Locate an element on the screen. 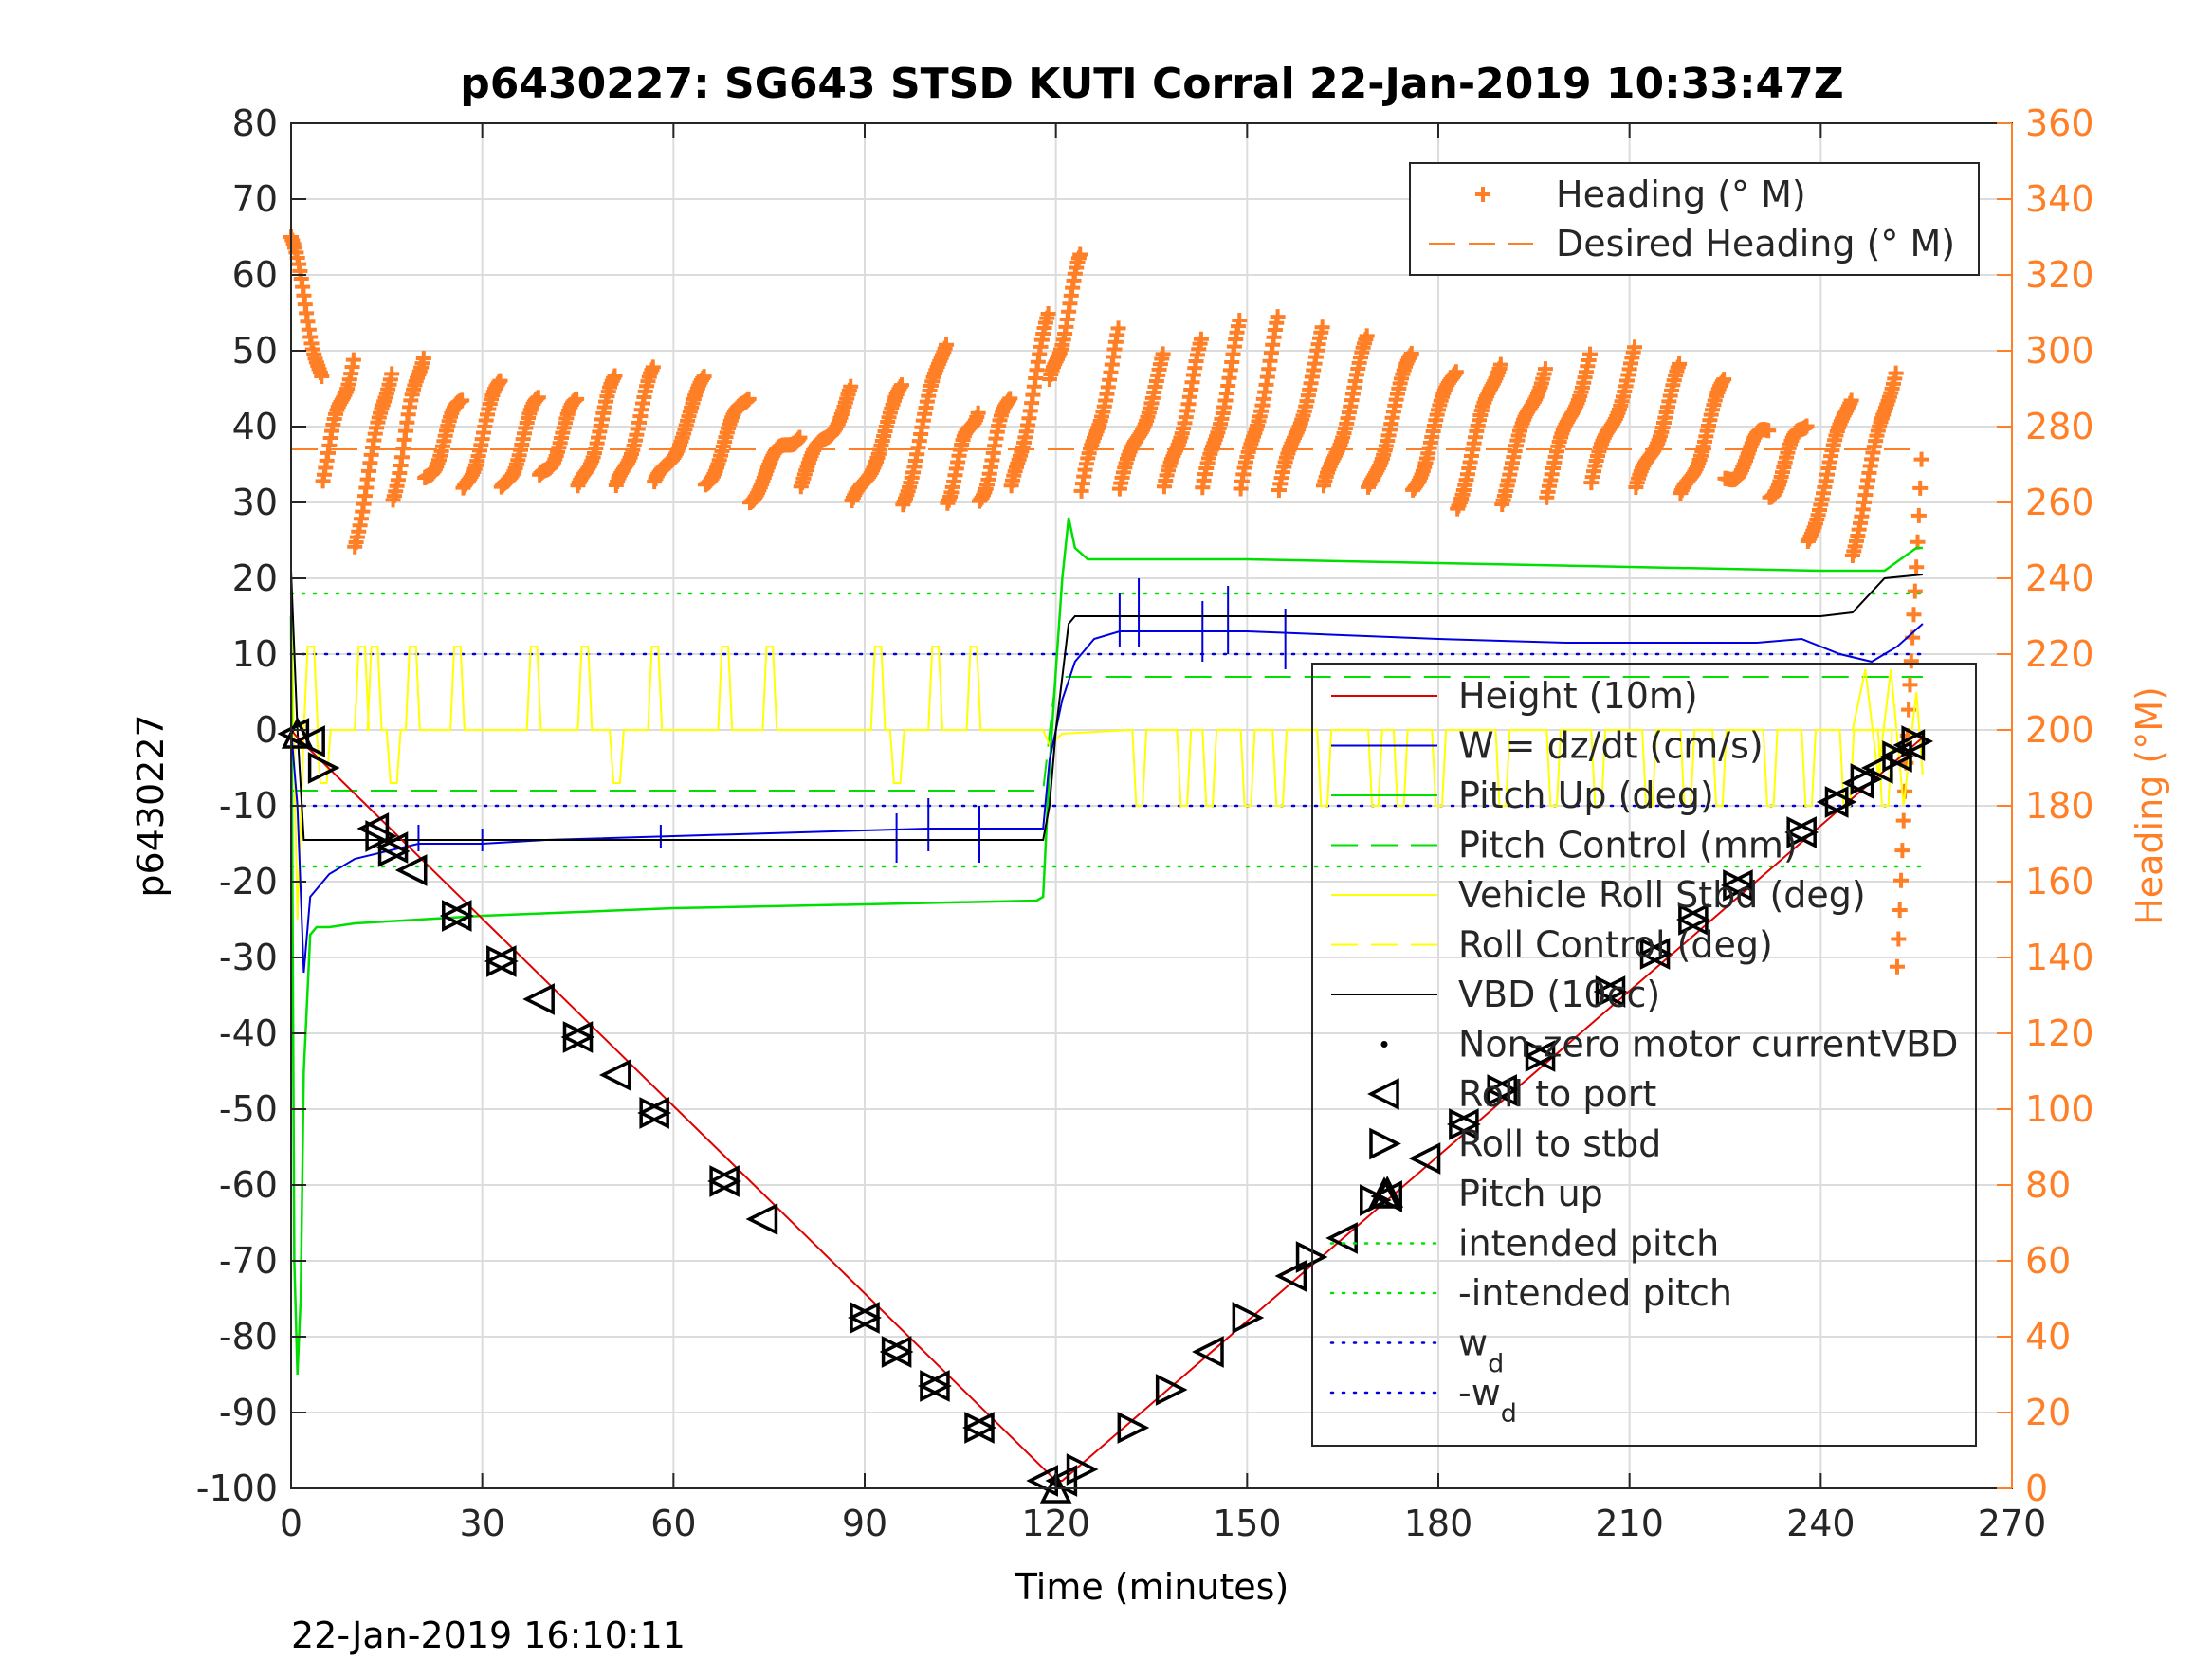  x-tick-label: 0 is located at coordinates (291, 1523).